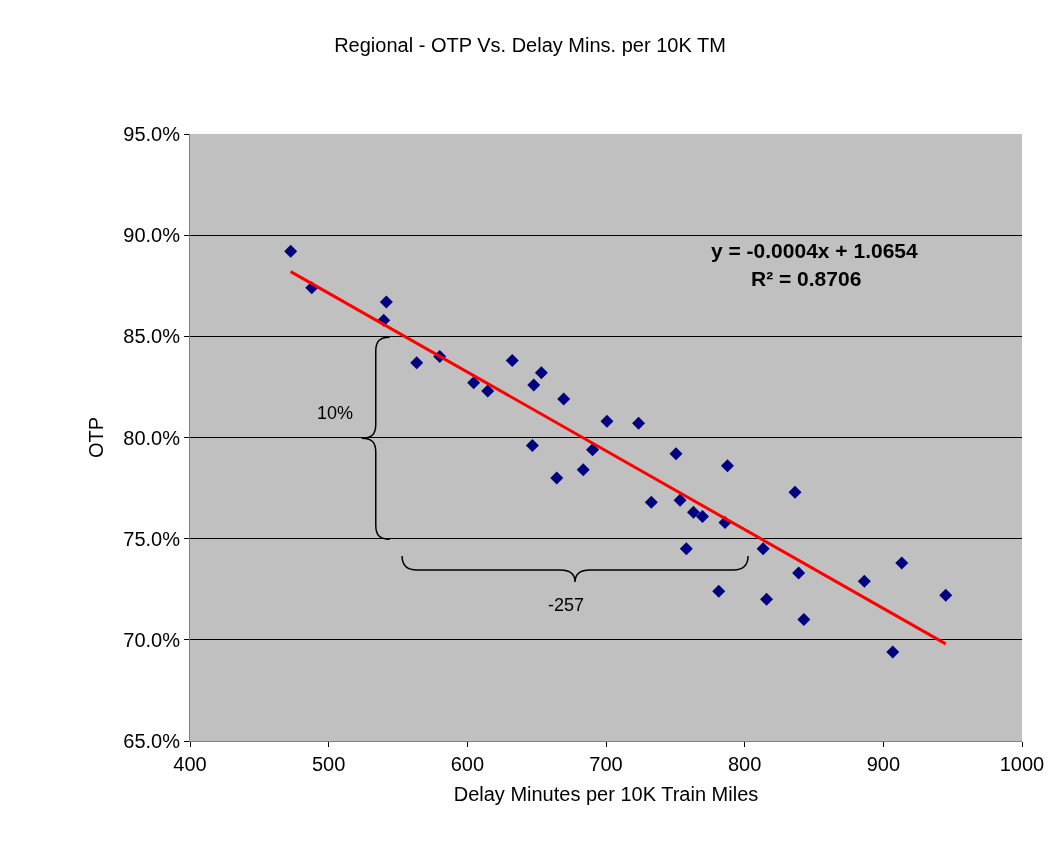 This screenshot has height=847, width=1060. Describe the element at coordinates (806, 278) in the screenshot. I see `annotation: R² = 0.8706` at that location.